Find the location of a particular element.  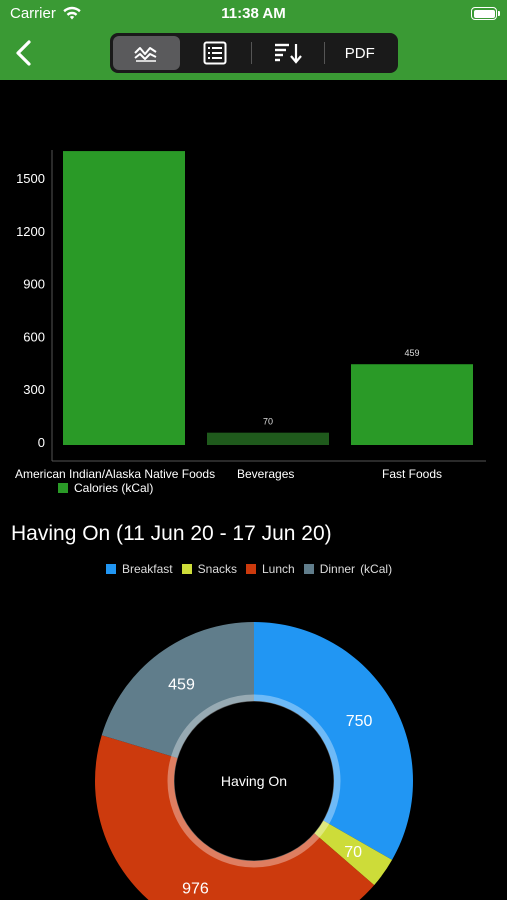

donut-hole is located at coordinates (254, 781).